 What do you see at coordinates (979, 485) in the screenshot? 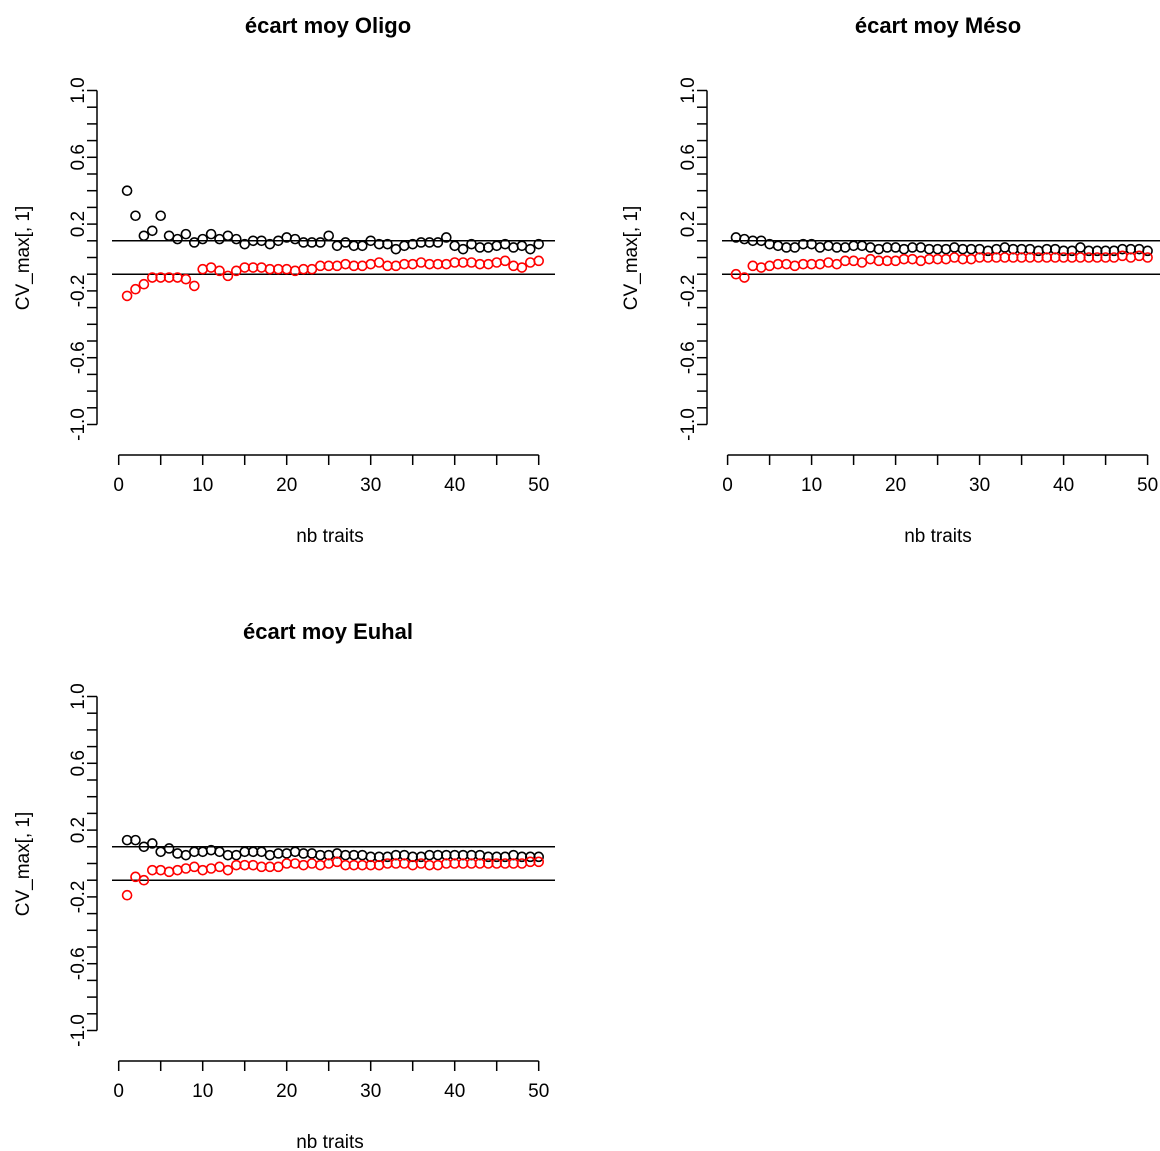
I see `x-tick-label: 30` at bounding box center [979, 485].